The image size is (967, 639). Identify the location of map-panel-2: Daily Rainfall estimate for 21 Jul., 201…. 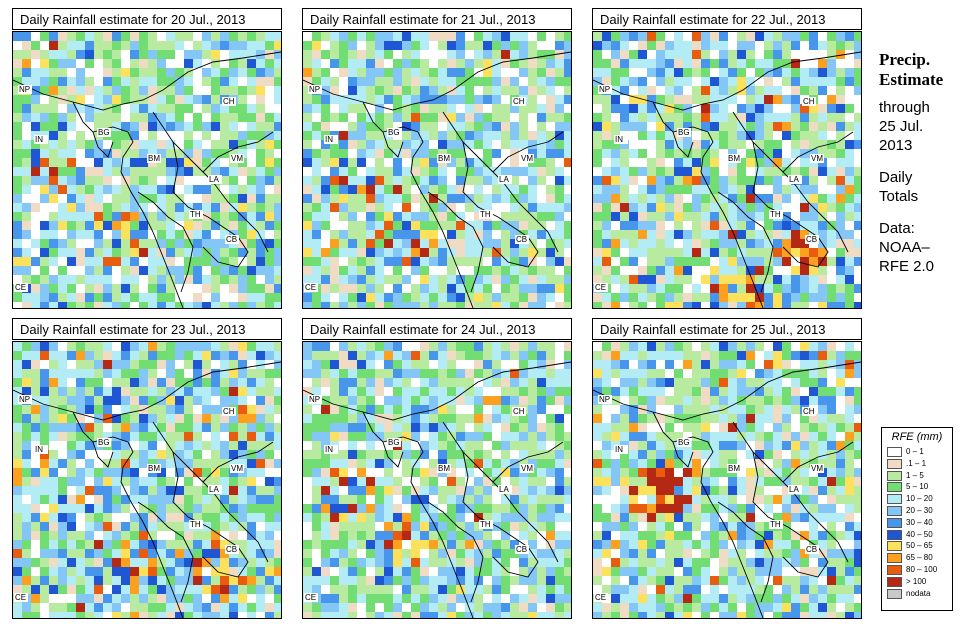
(438, 158).